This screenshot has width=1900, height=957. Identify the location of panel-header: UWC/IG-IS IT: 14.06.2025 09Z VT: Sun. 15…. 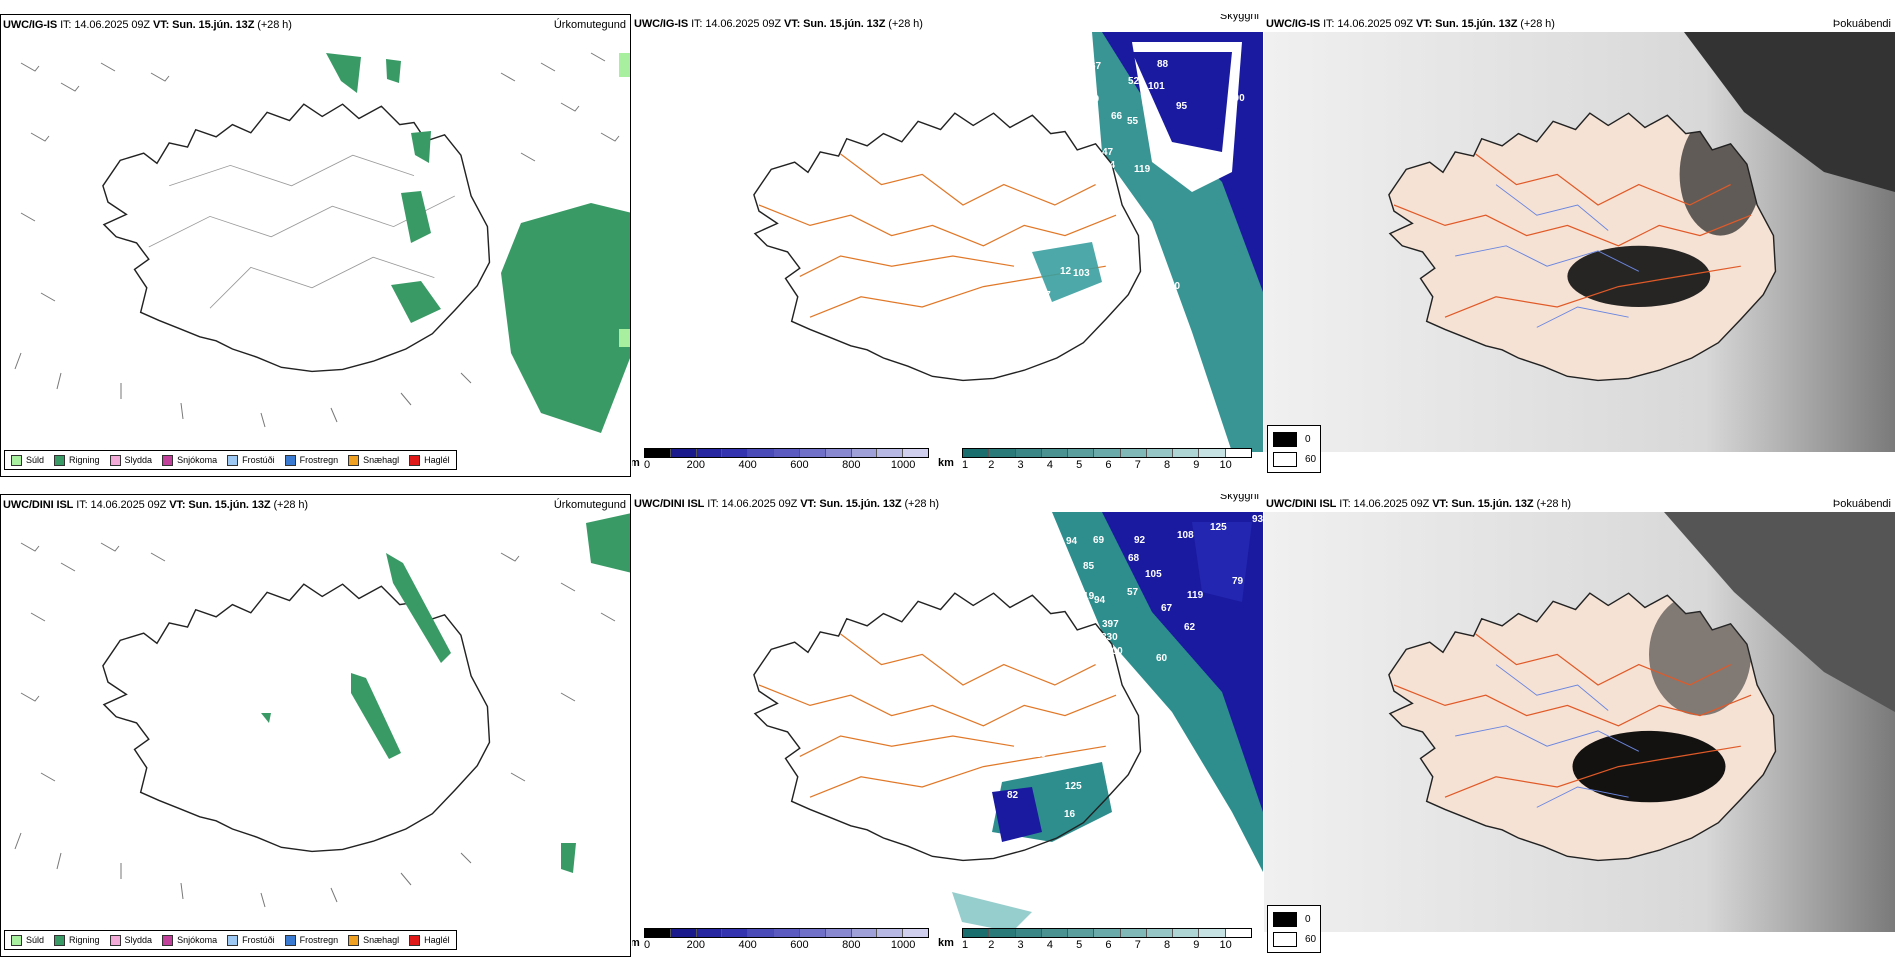
(147, 25).